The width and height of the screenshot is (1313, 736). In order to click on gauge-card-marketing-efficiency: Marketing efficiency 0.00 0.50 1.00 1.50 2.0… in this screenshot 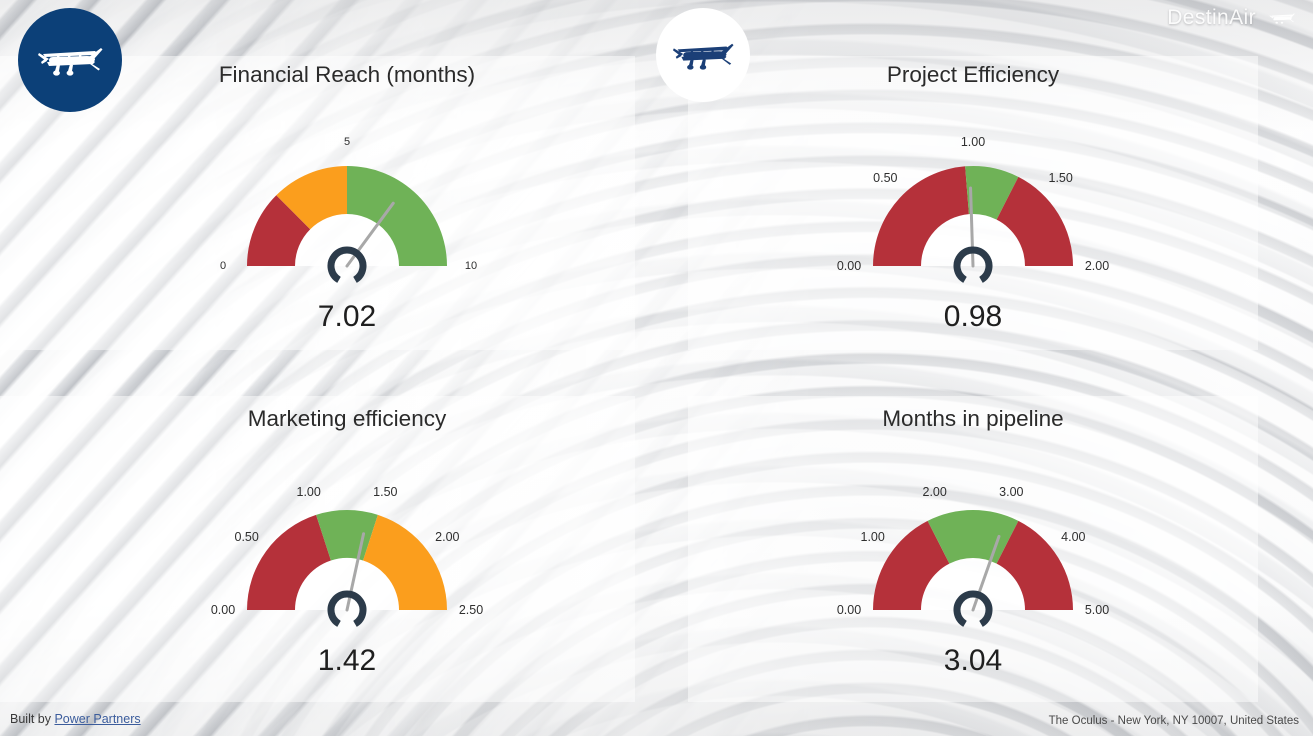, I will do `click(347, 542)`.